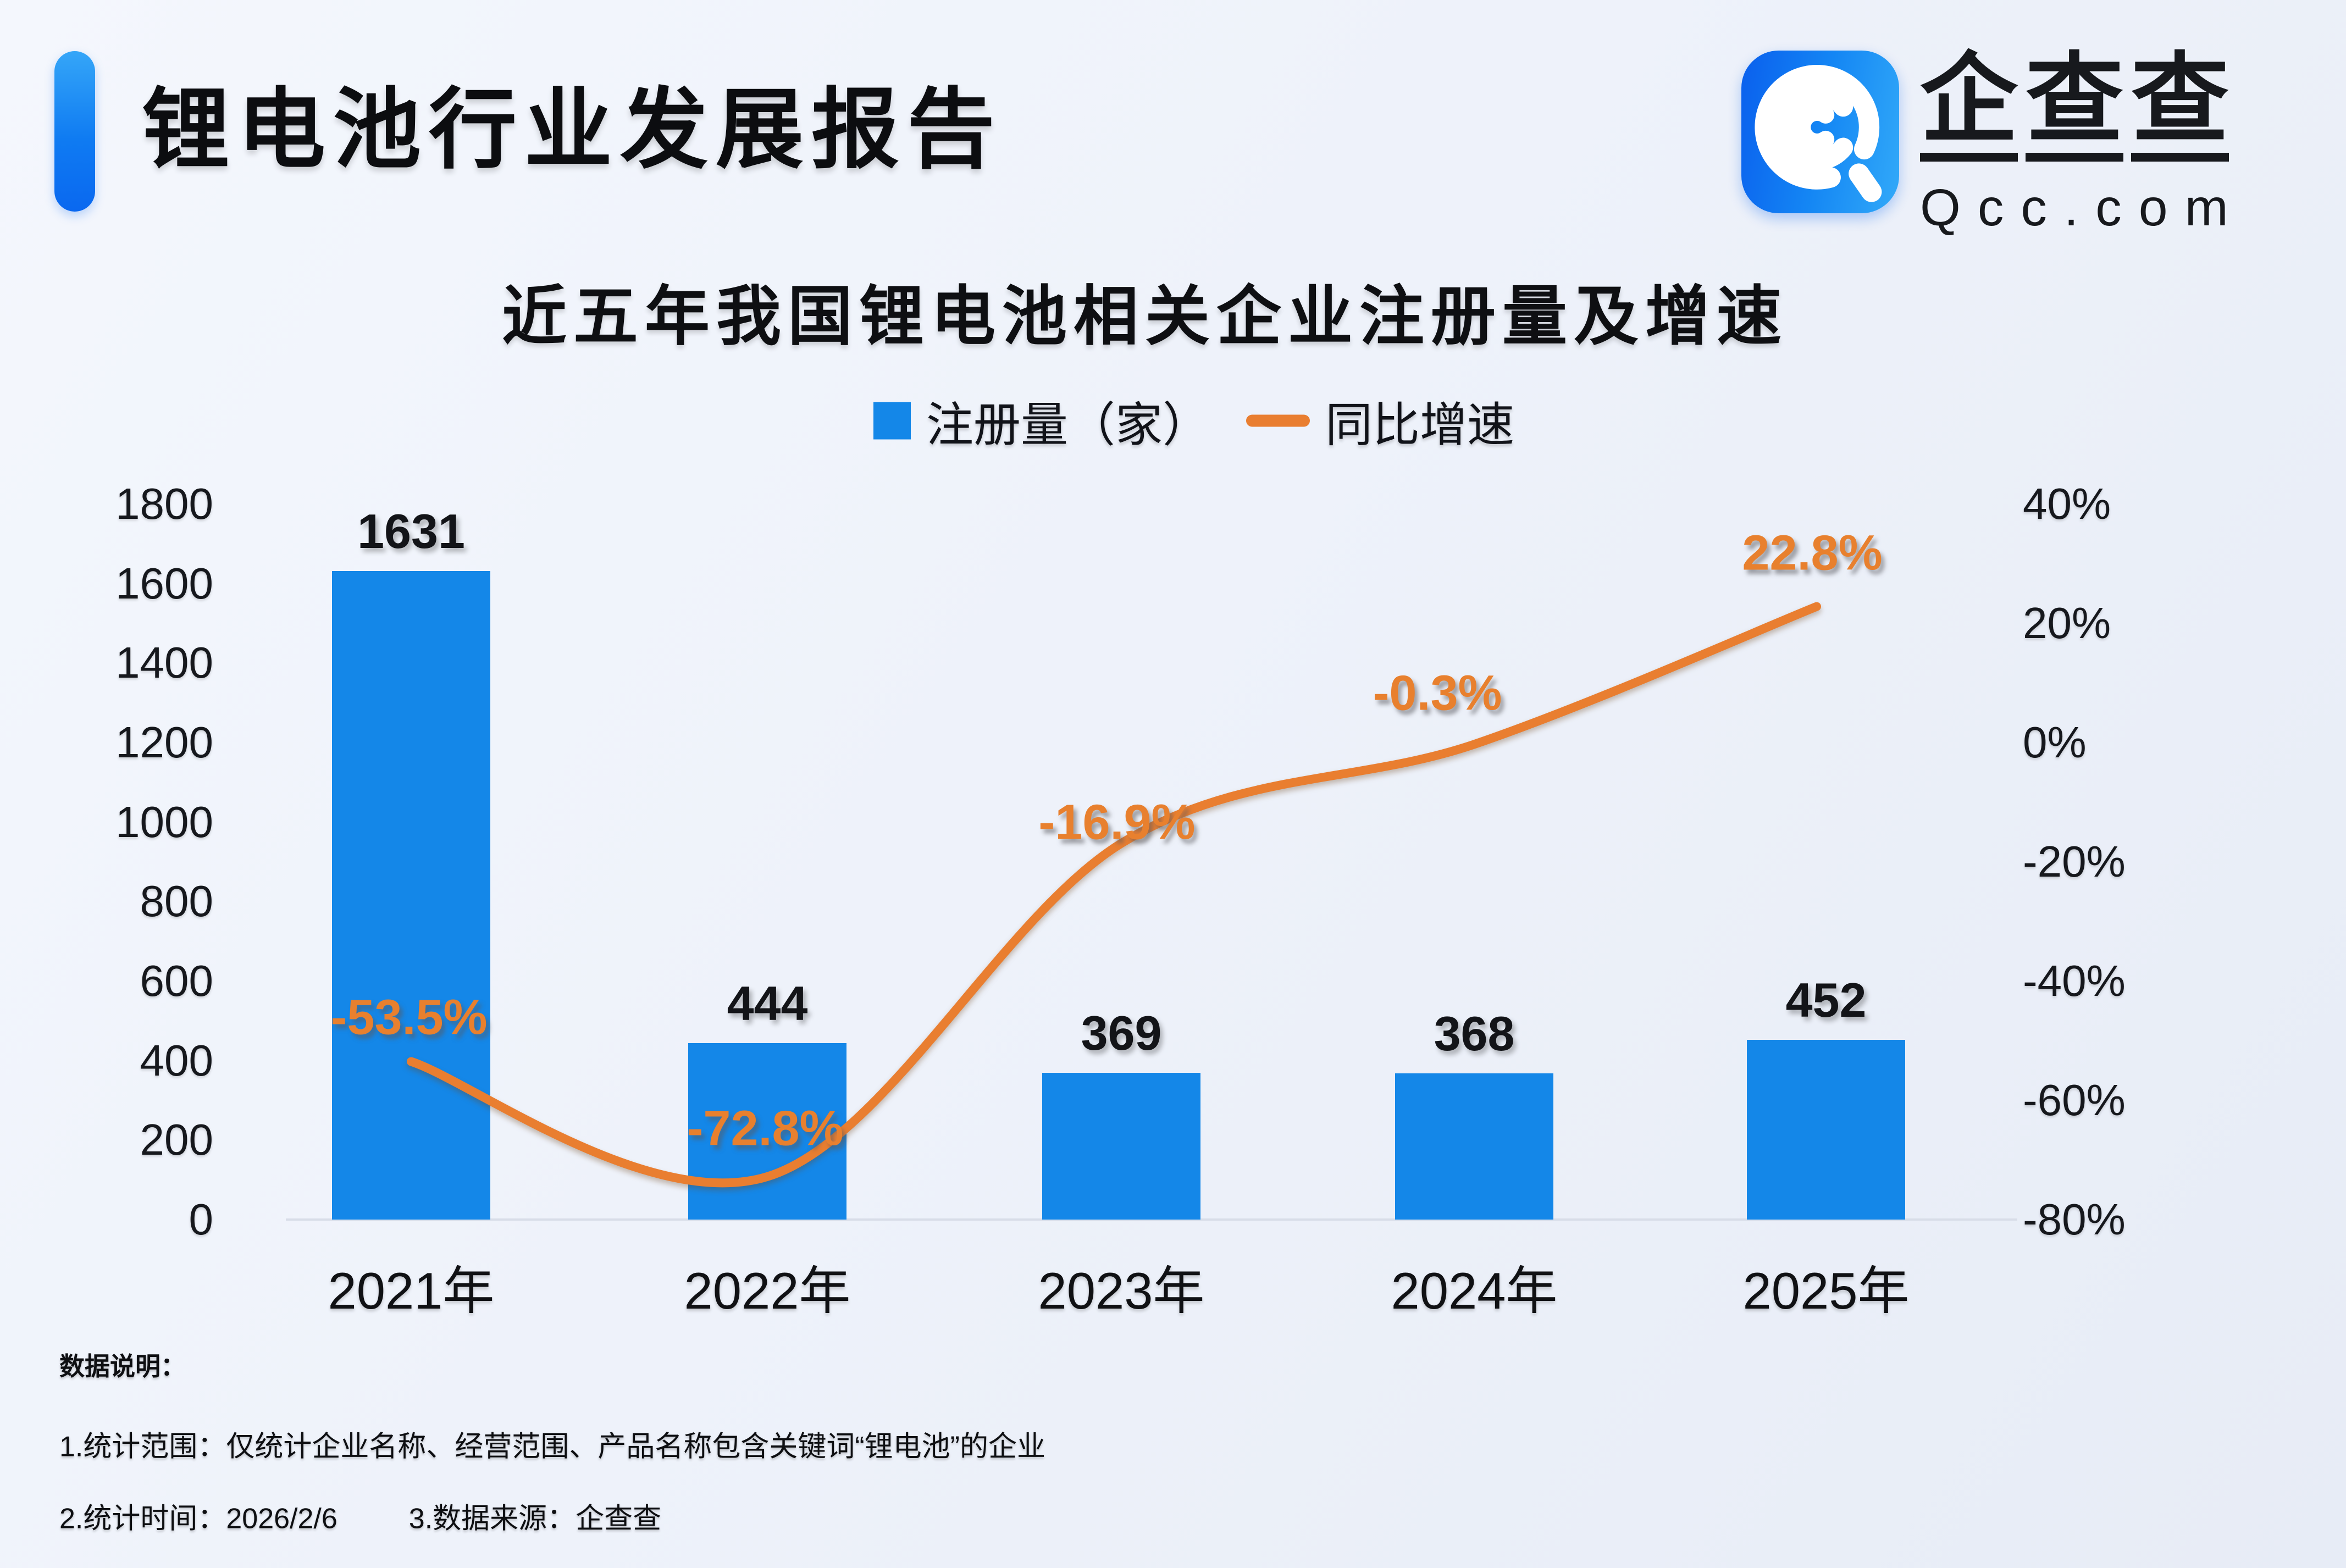  I want to click on notes-heading: 数据说明：, so click(122, 1366).